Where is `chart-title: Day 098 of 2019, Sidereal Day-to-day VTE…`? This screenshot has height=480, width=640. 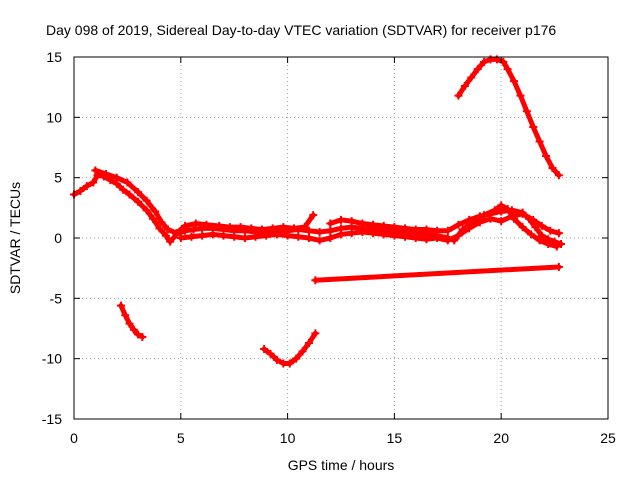
chart-title: Day 098 of 2019, Sidereal Day-to-day VTE… is located at coordinates (301, 30).